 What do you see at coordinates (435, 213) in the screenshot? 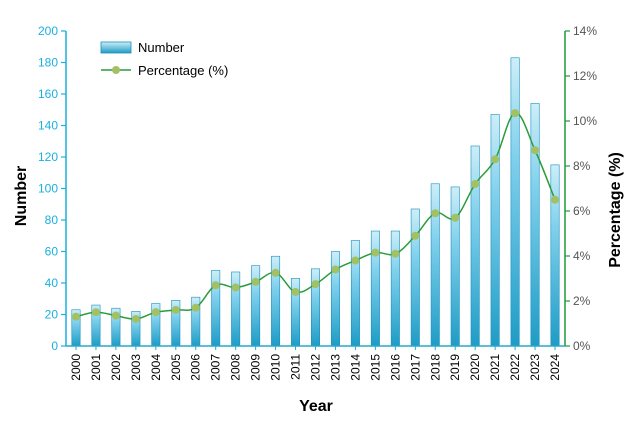
I see `percentage-point-2018` at bounding box center [435, 213].